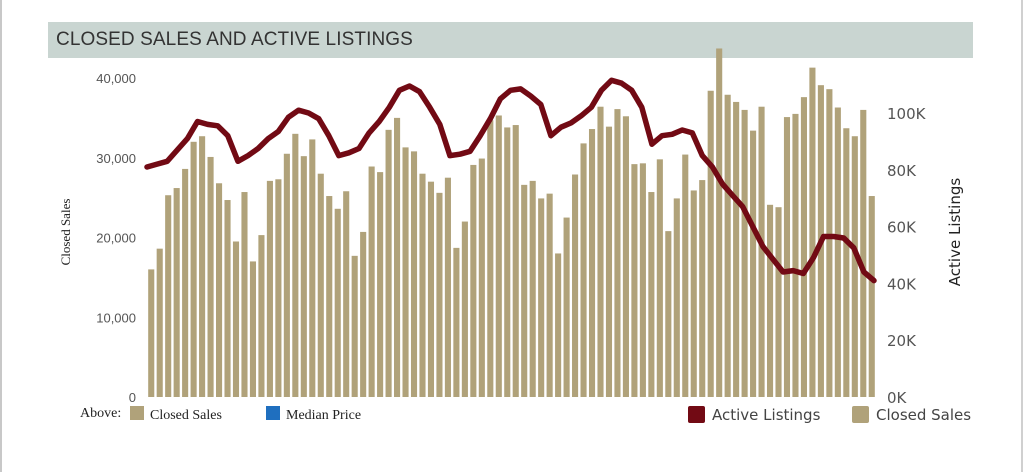 Image resolution: width=1024 pixels, height=472 pixels. Describe the element at coordinates (324, 415) in the screenshot. I see `legend-median-price-text: Median Price` at that location.